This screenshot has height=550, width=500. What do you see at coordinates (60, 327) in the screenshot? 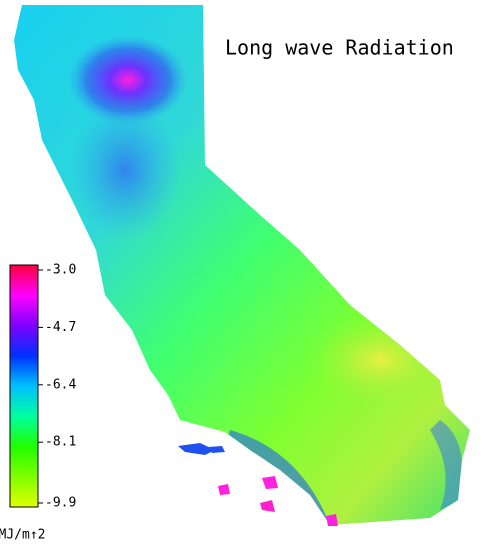
I see `colorbar-tick-label: -4.7` at bounding box center [60, 327].